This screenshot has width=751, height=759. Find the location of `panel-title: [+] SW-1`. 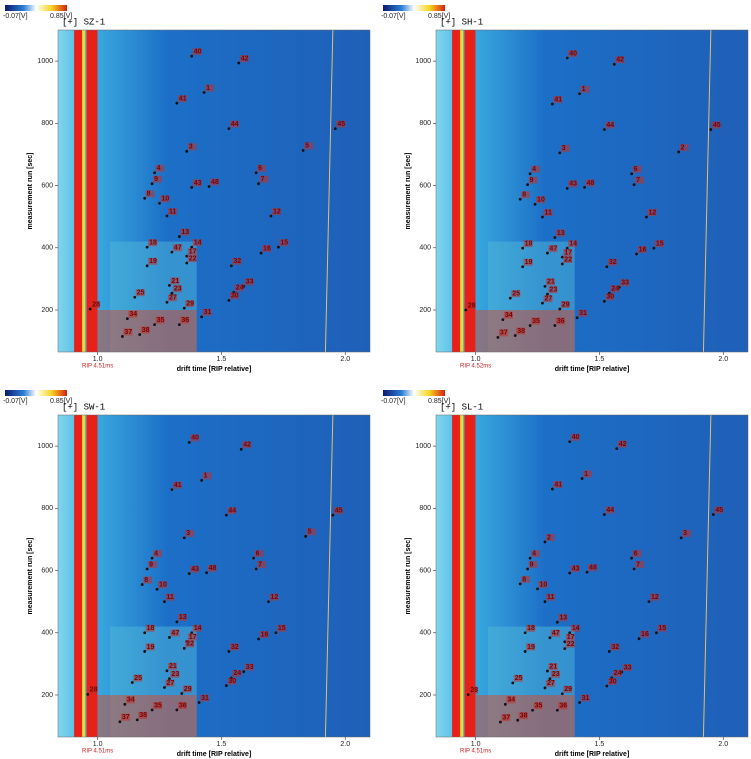

panel-title: [+] SW-1 is located at coordinates (83, 407).